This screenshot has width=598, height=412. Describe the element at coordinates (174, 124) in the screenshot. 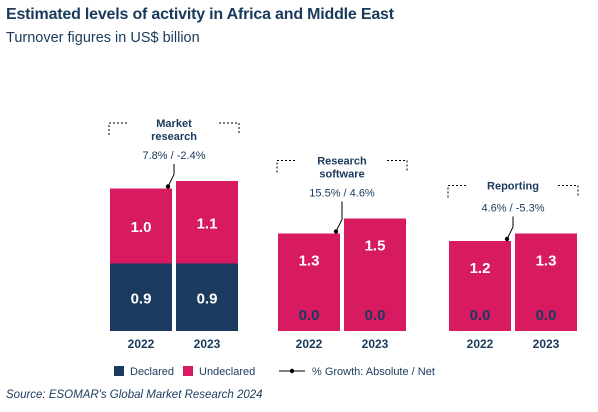

I see `group-label: Market` at that location.